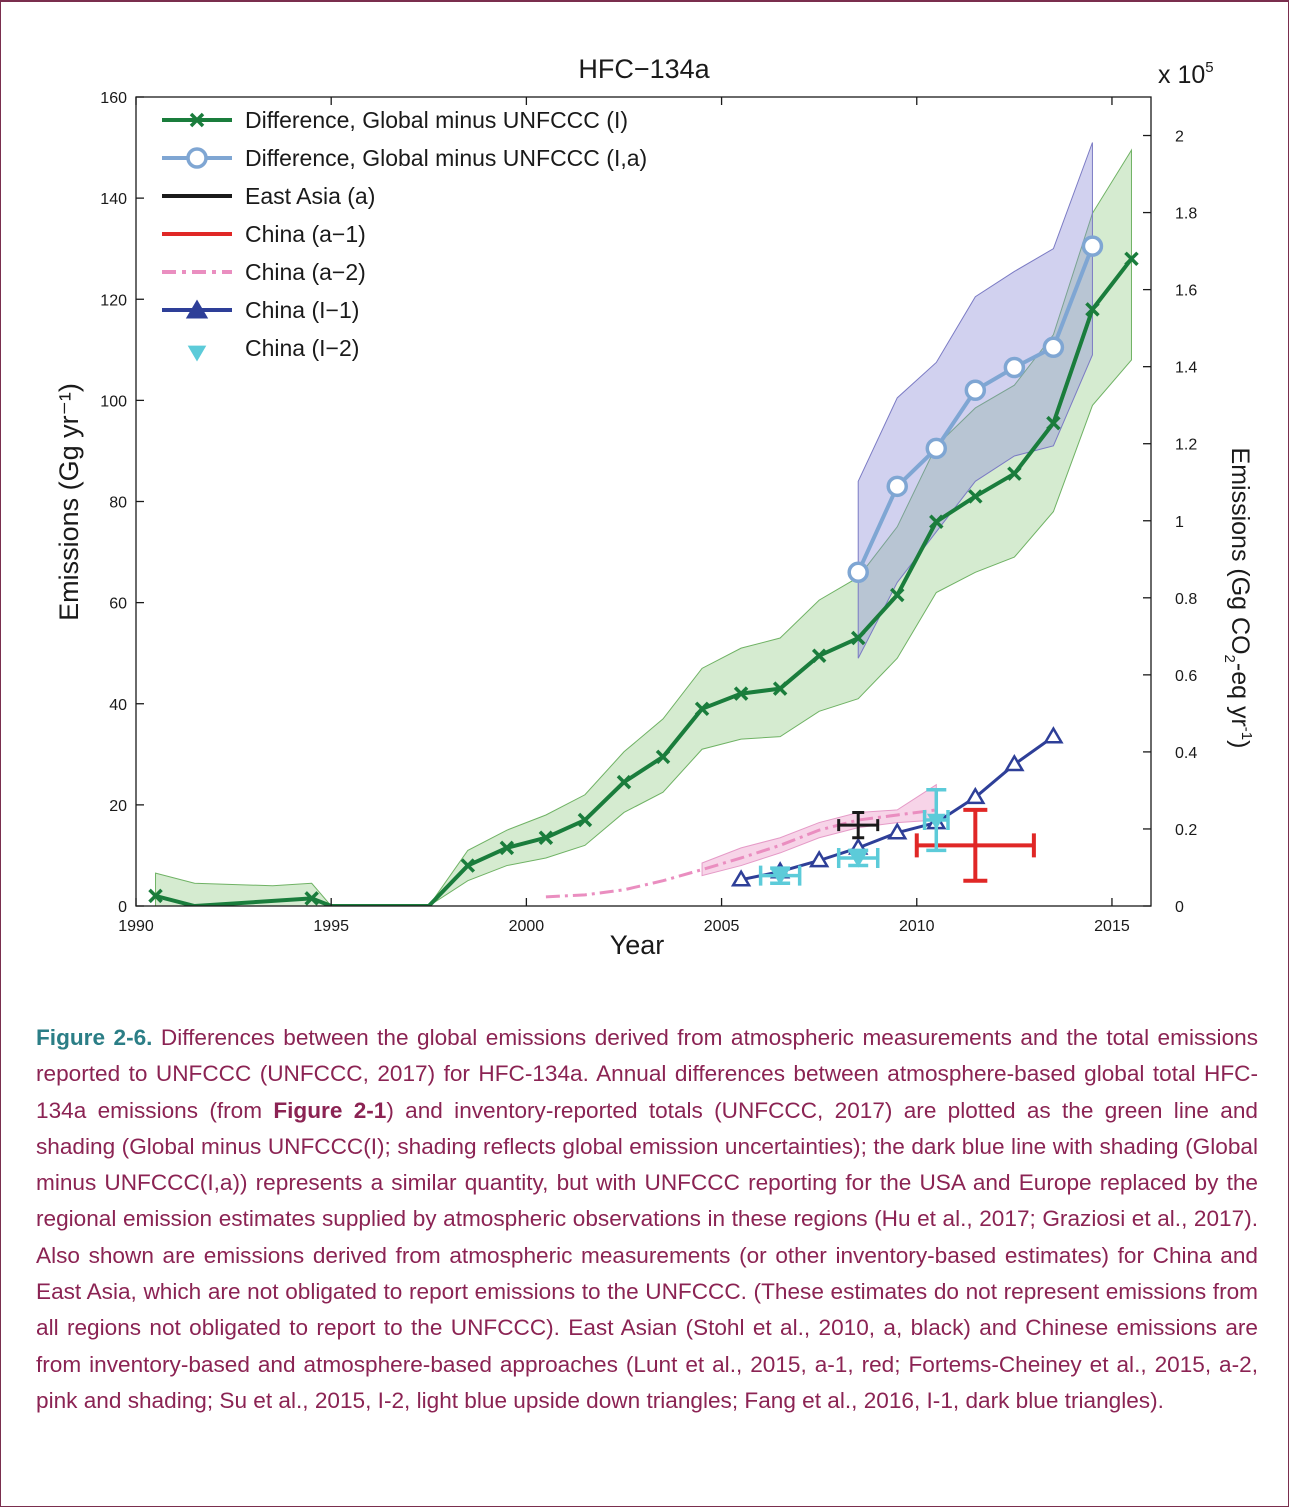 The image size is (1291, 1509). Describe the element at coordinates (722, 926) in the screenshot. I see `x-tick-label: 2005` at that location.